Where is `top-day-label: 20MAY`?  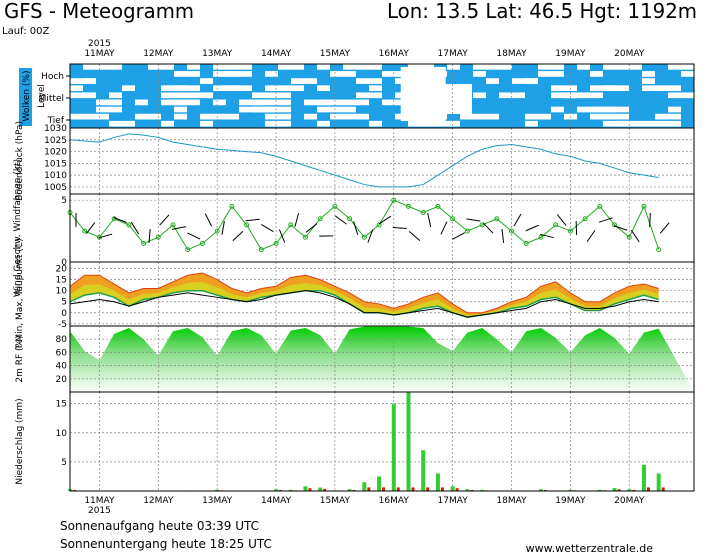
top-day-label: 20MAY is located at coordinates (629, 54).